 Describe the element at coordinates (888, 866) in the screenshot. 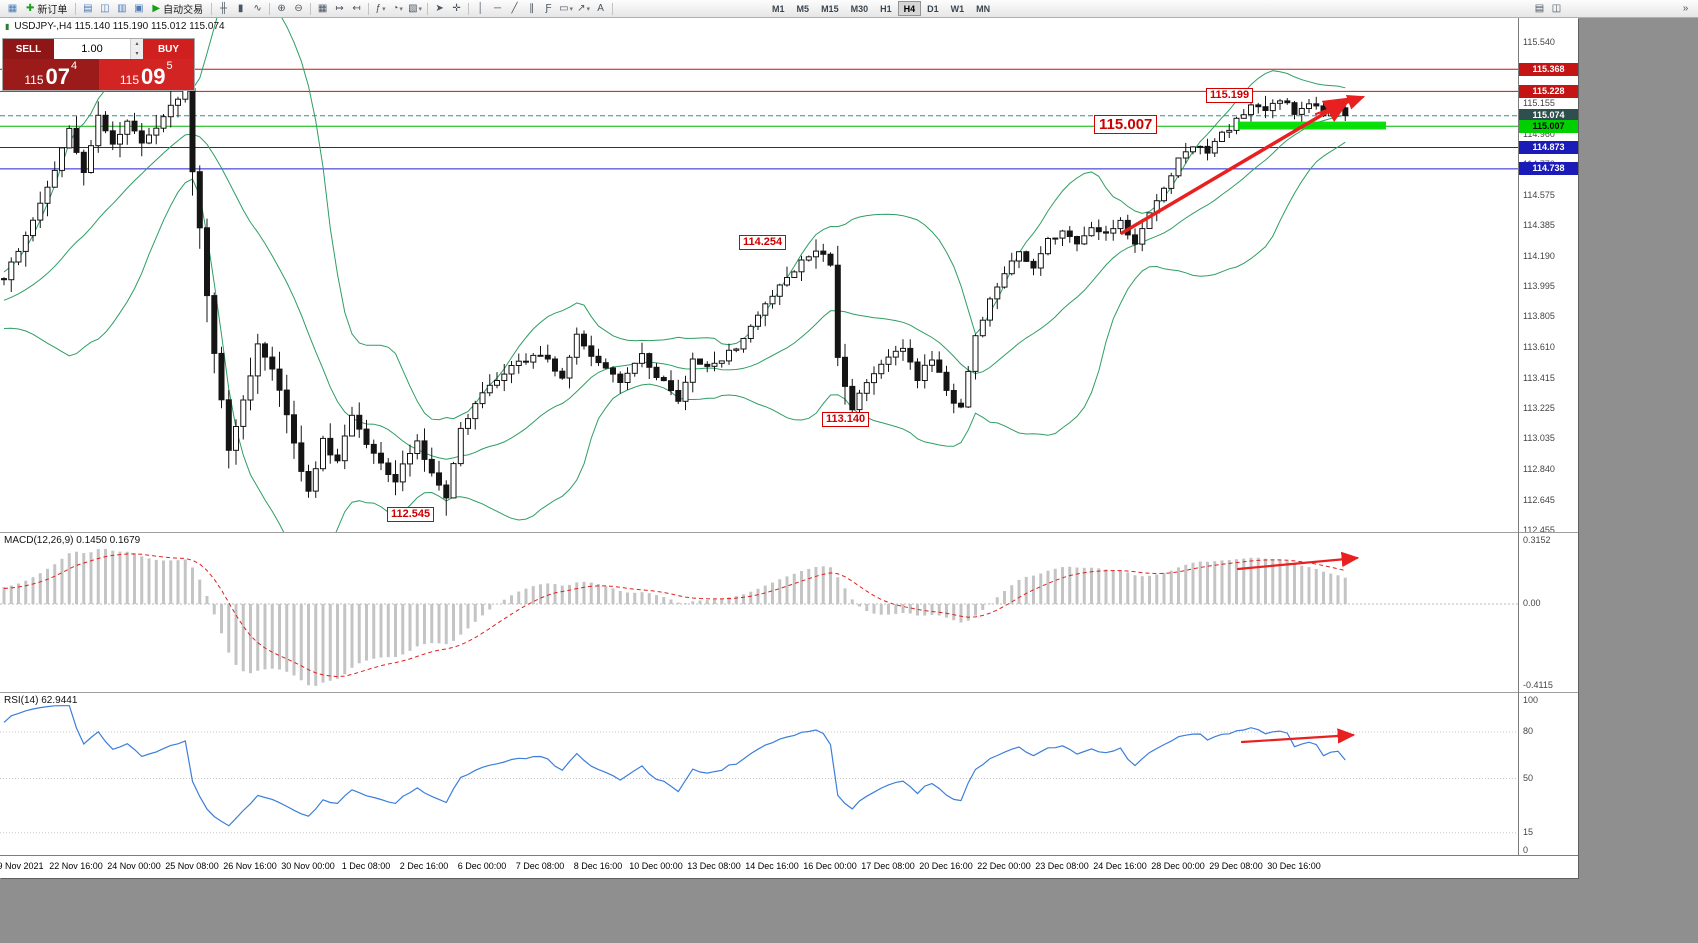

I see `time-axis-label: 17 Dec 08:00` at that location.